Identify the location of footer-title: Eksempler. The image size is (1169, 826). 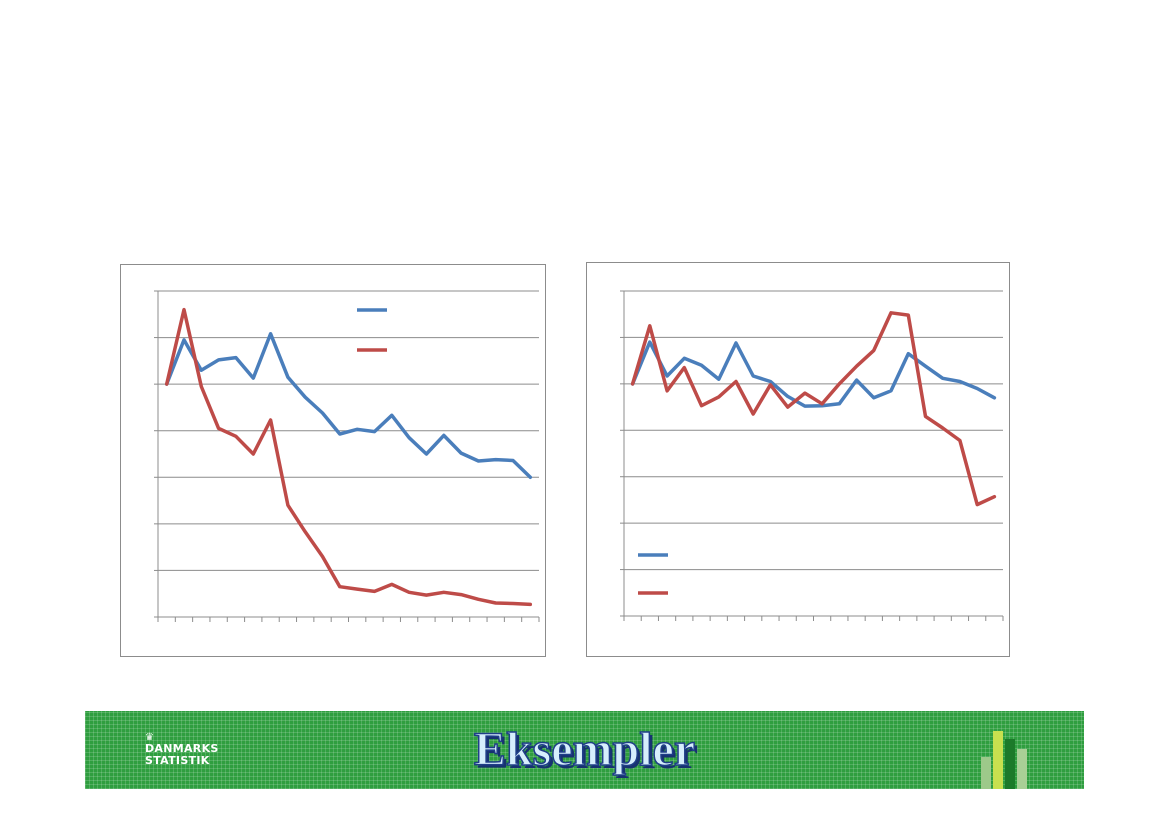
(584, 749).